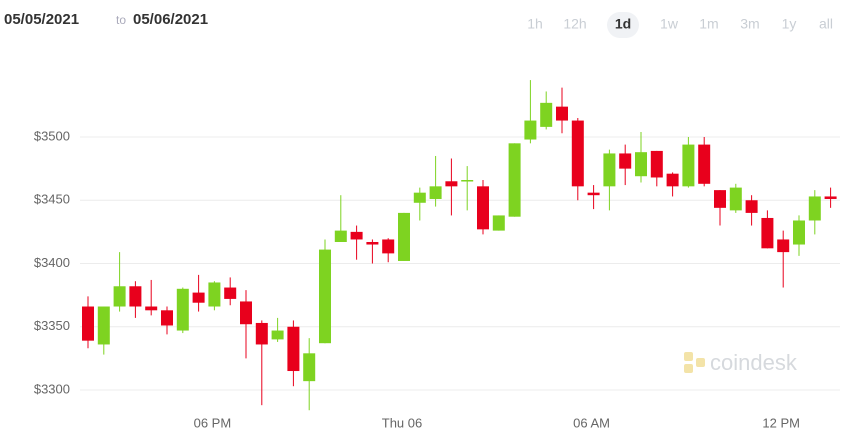 The height and width of the screenshot is (447, 862). I want to click on date-to-word: to, so click(121, 20).